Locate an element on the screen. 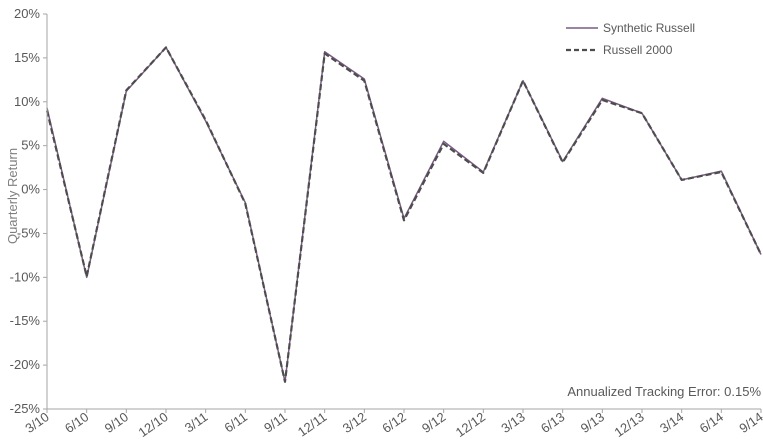  y-axis-title: Quarterly Return is located at coordinates (12, 196).